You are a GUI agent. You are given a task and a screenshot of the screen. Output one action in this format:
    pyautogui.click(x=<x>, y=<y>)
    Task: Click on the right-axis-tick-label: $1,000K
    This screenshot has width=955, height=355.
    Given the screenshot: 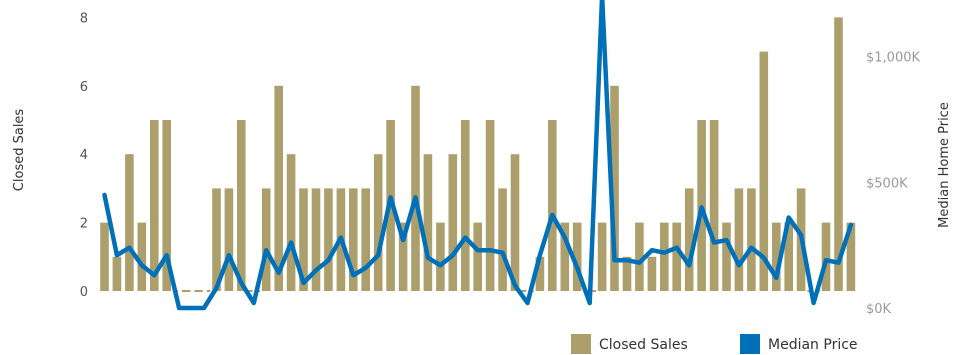 What is the action you would take?
    pyautogui.click(x=893, y=58)
    